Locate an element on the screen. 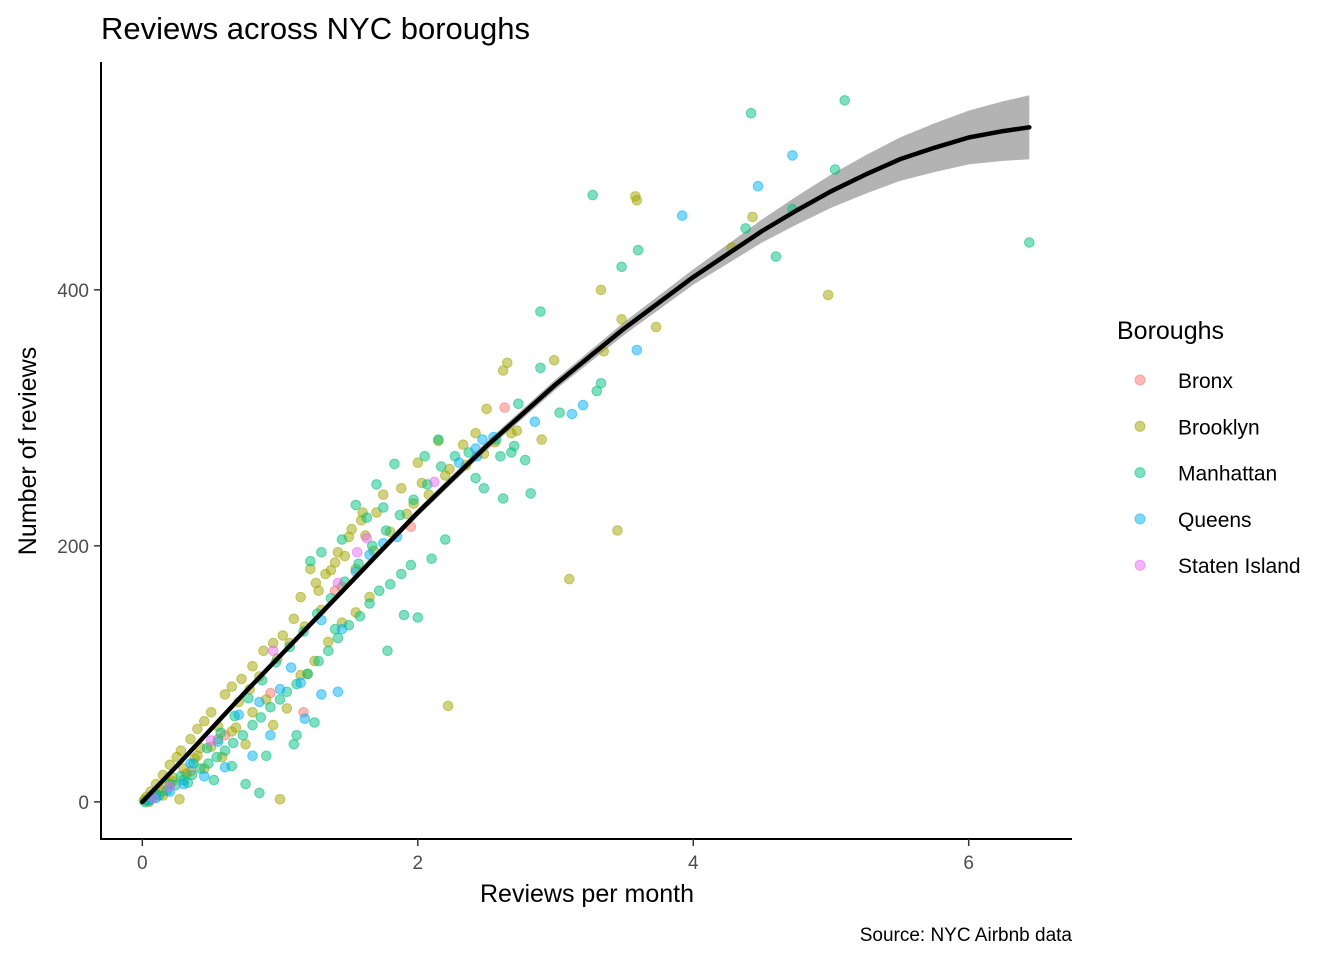 The image size is (1344, 960). legend-key-queens is located at coordinates (1140, 519).